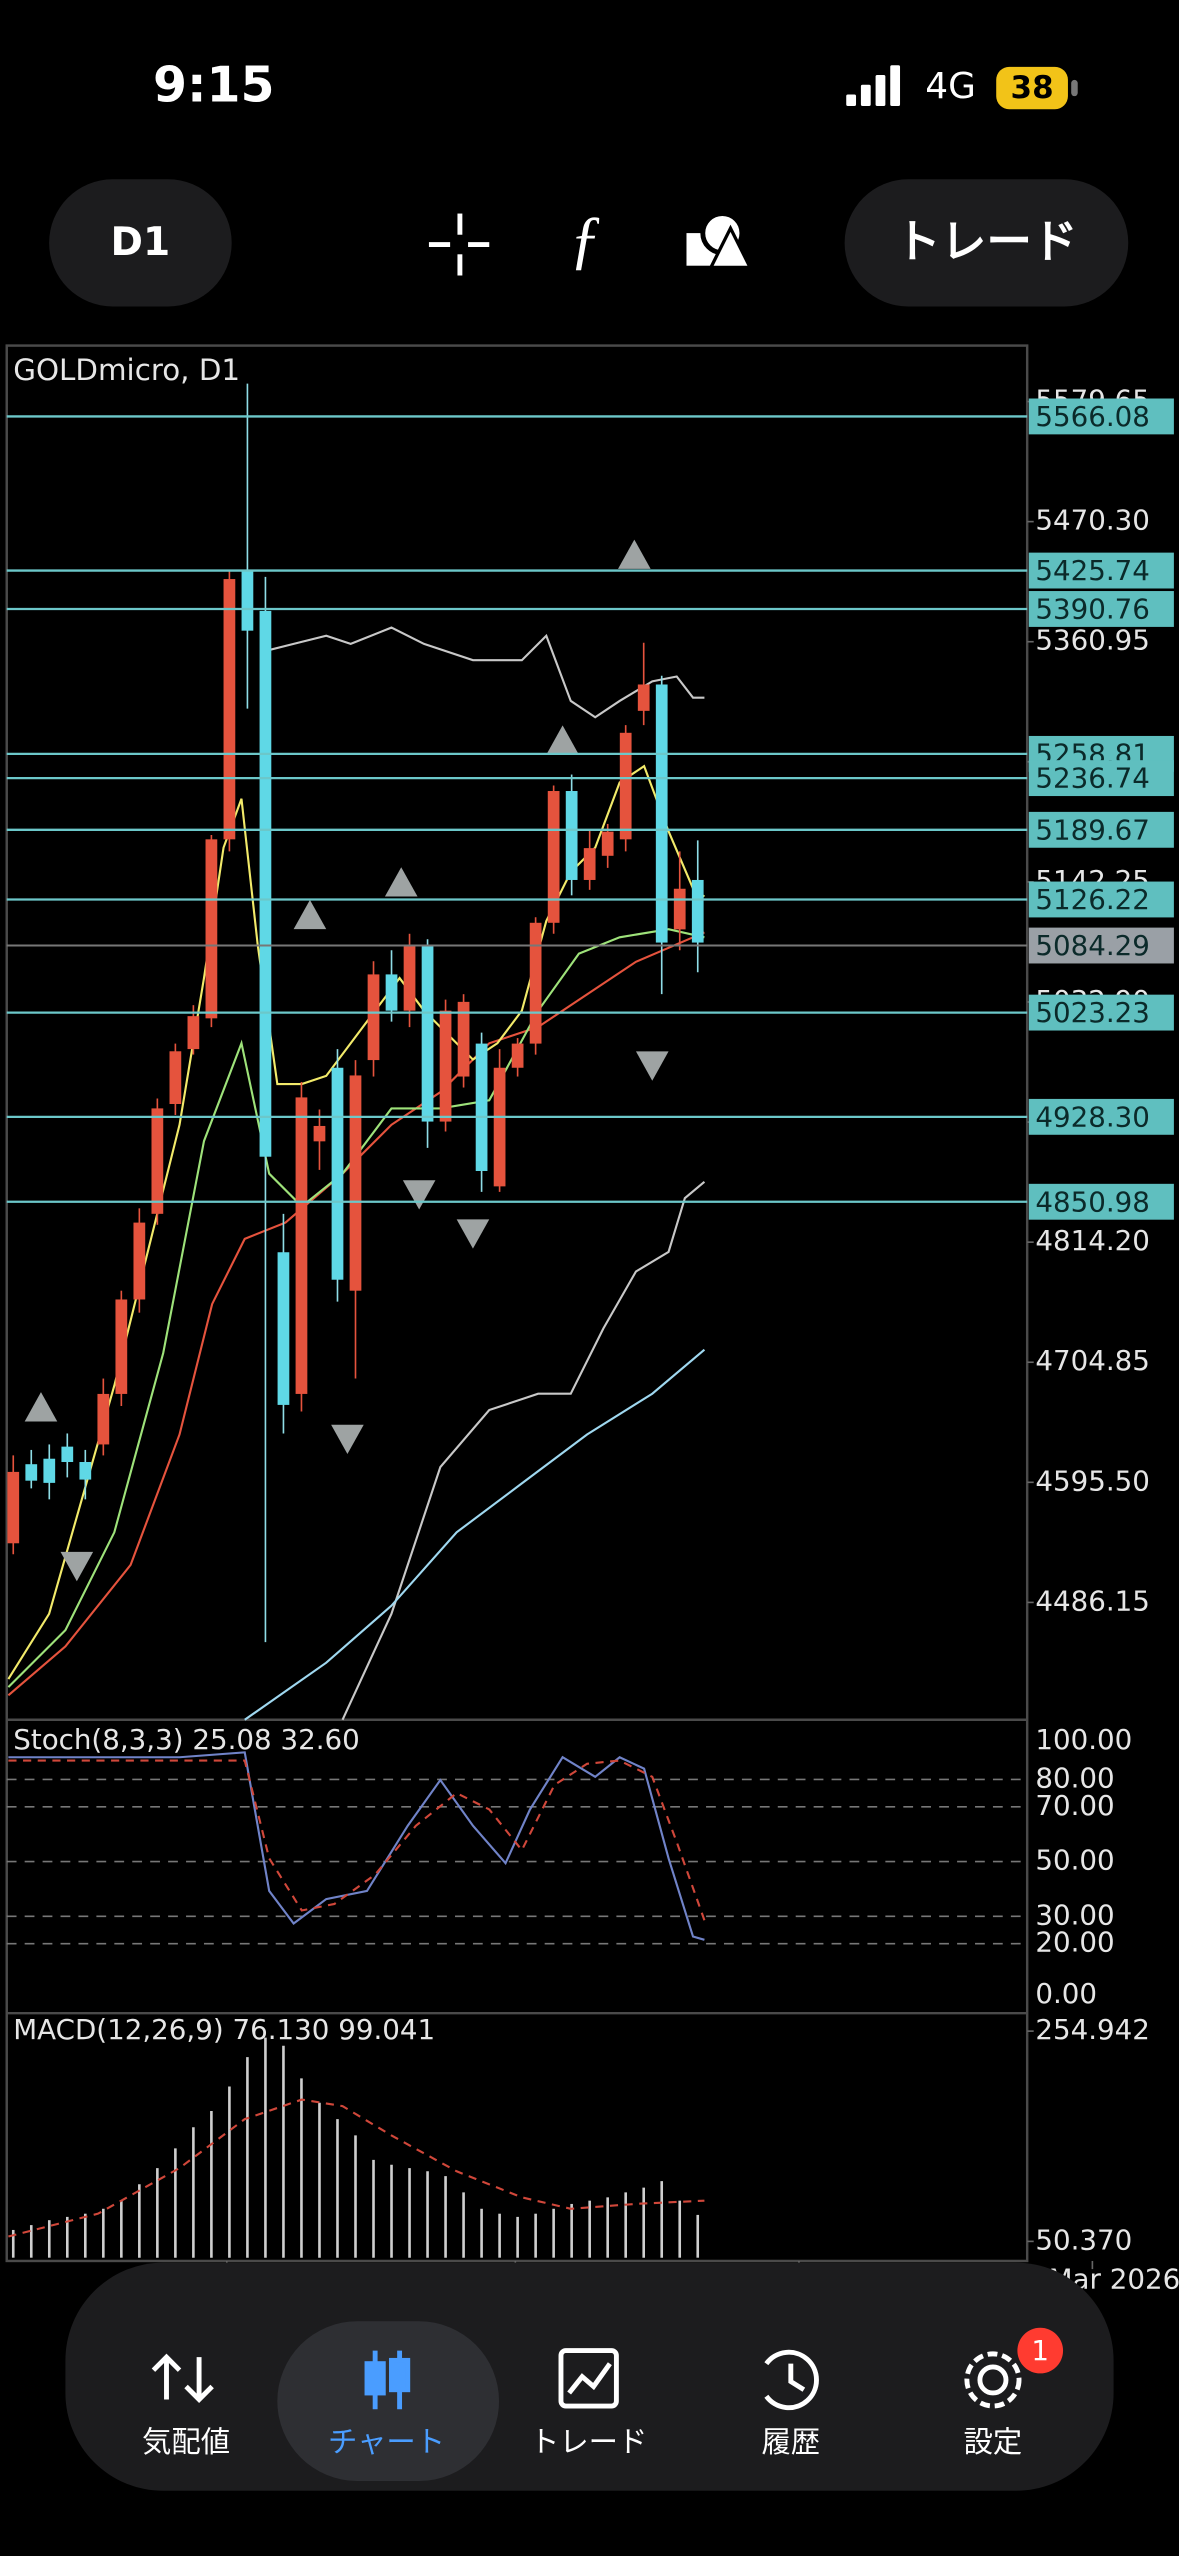  What do you see at coordinates (1092, 1012) in the screenshot?
I see `level-label: 5023.23` at bounding box center [1092, 1012].